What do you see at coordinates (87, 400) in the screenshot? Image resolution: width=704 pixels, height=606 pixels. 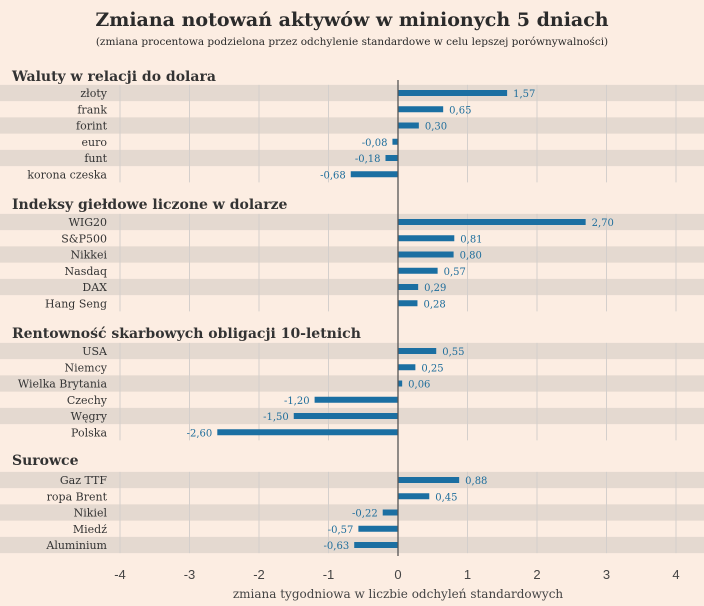 I see `category-label: Czechy` at bounding box center [87, 400].